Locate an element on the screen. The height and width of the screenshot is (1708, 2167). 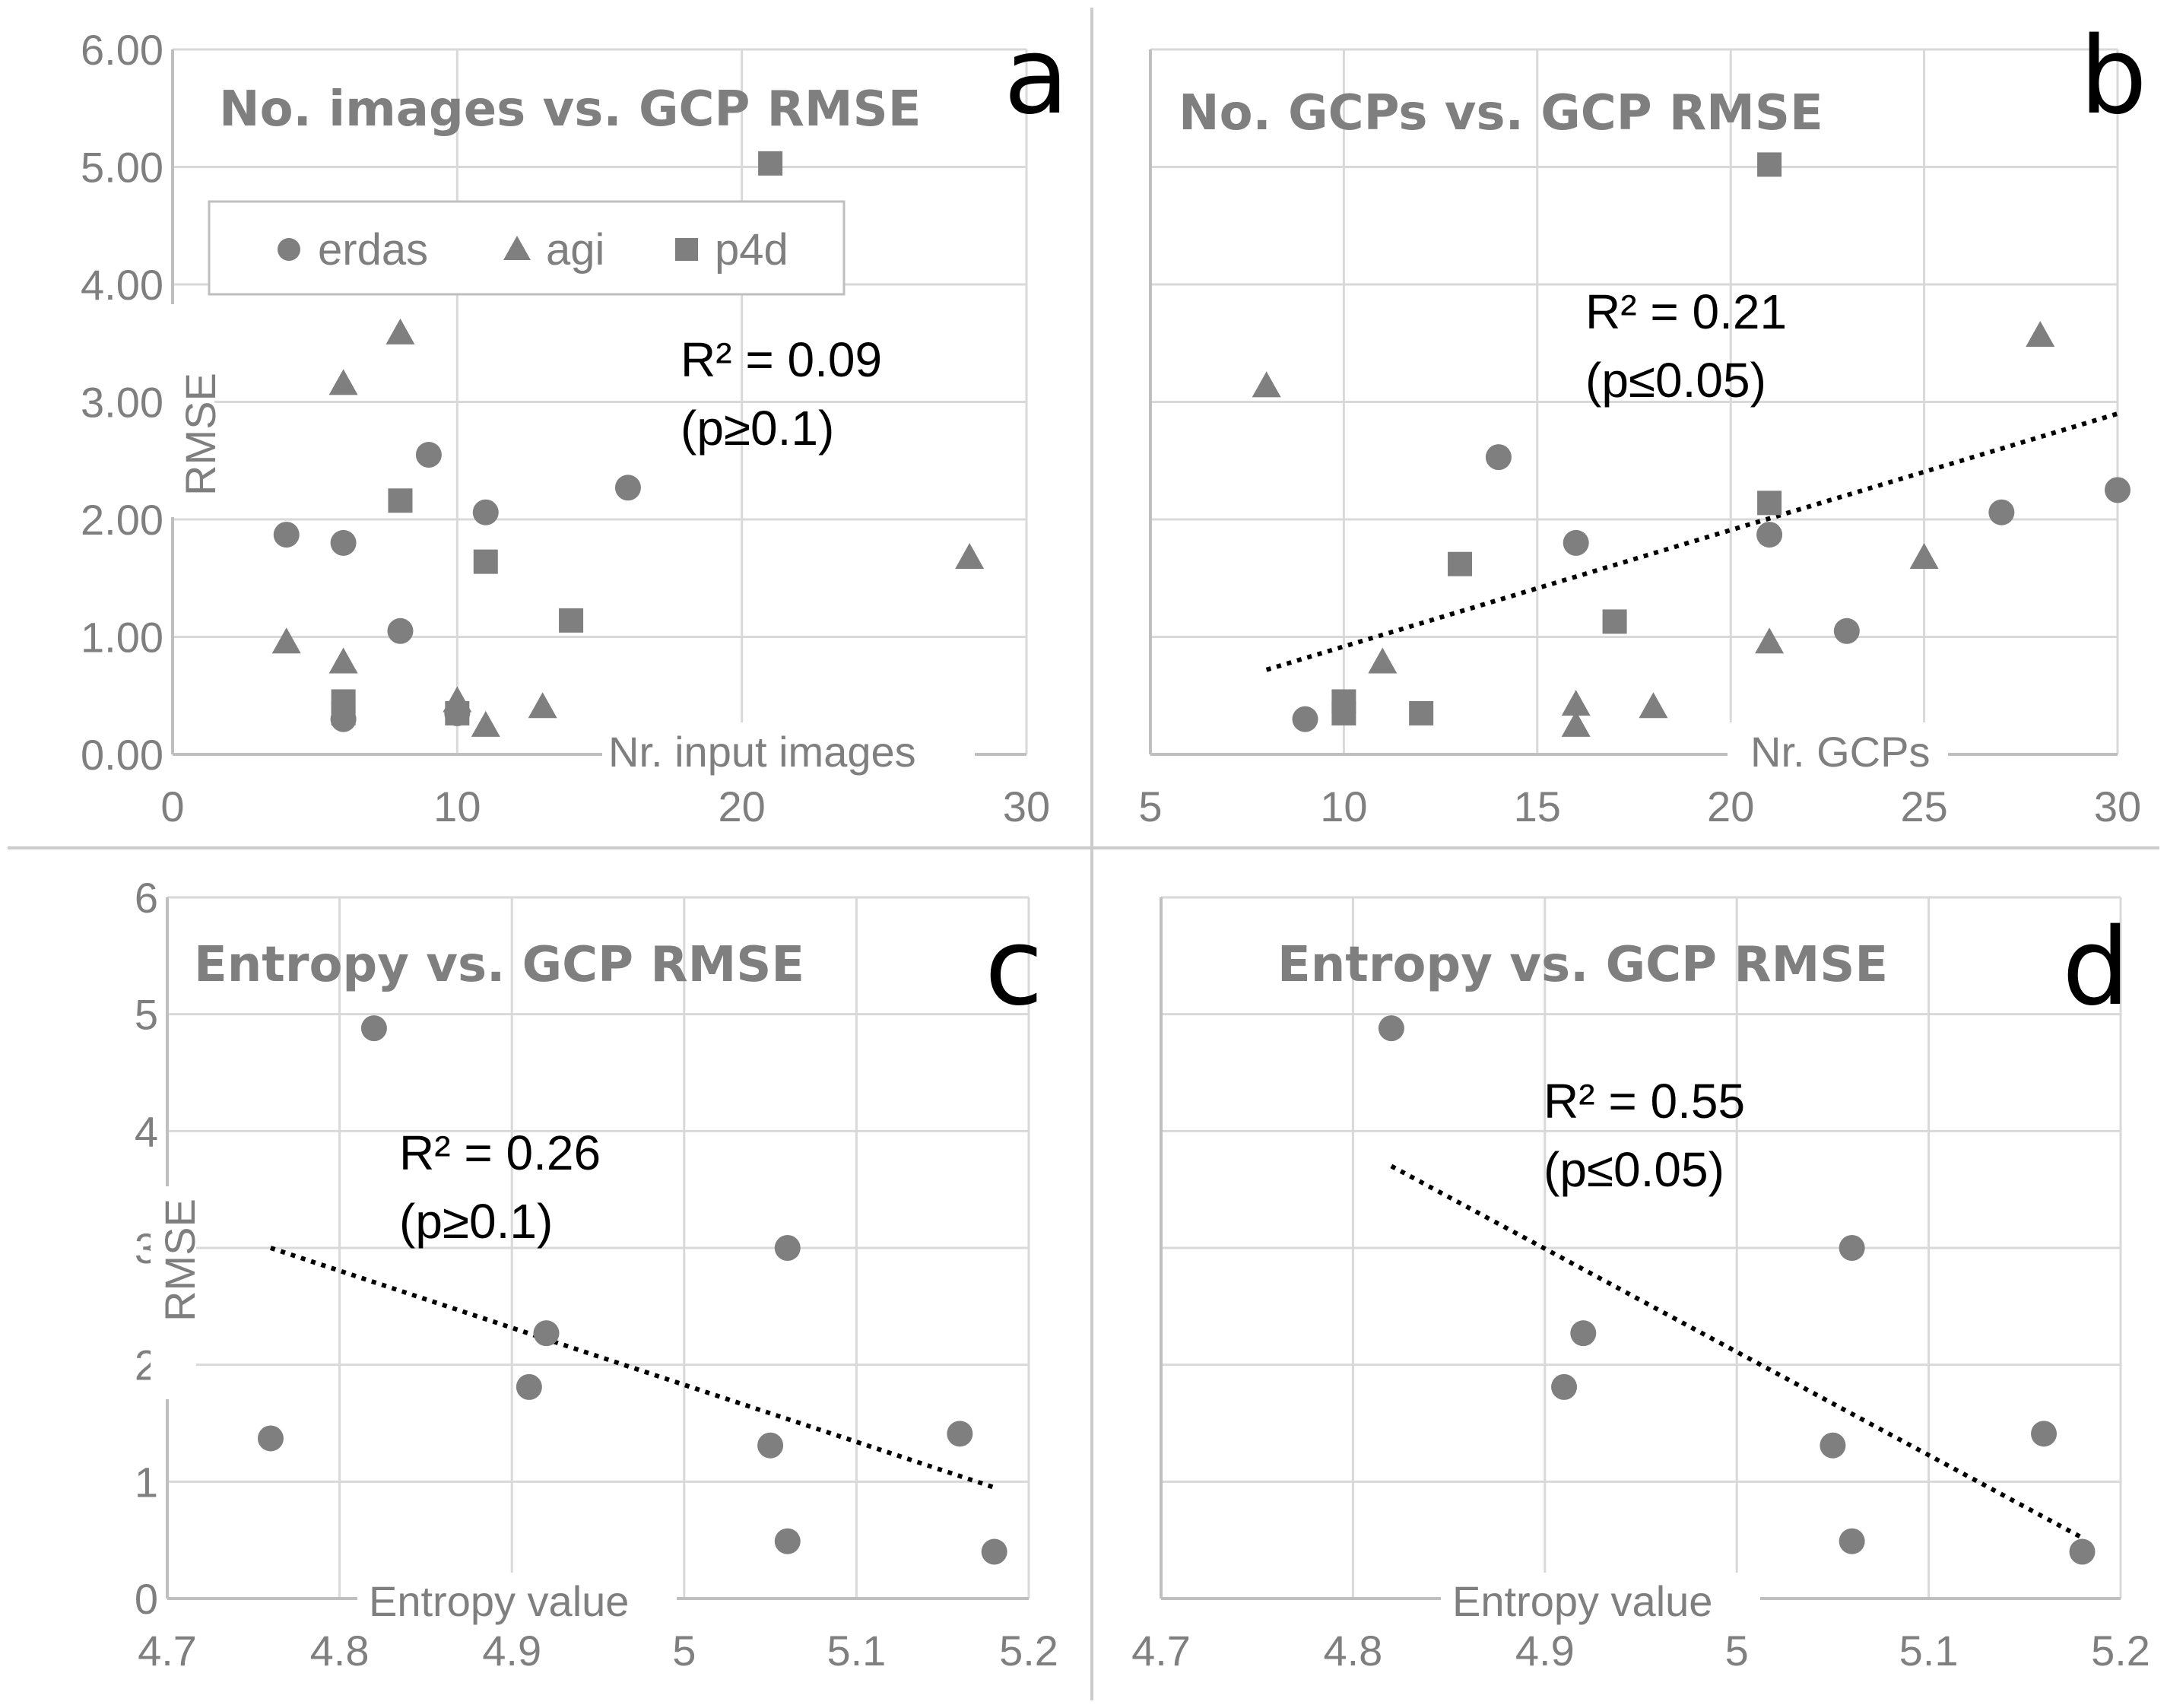
panel-c-ylabel-bg is located at coordinates (173, 1292).